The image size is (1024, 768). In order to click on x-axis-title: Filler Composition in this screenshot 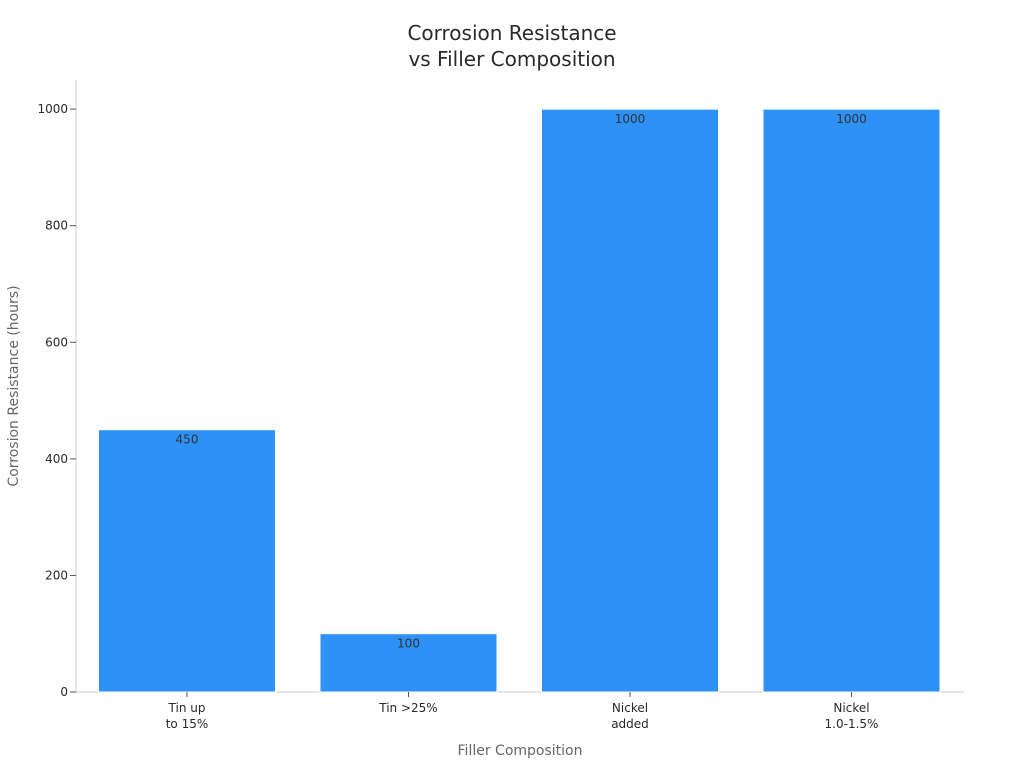, I will do `click(520, 751)`.